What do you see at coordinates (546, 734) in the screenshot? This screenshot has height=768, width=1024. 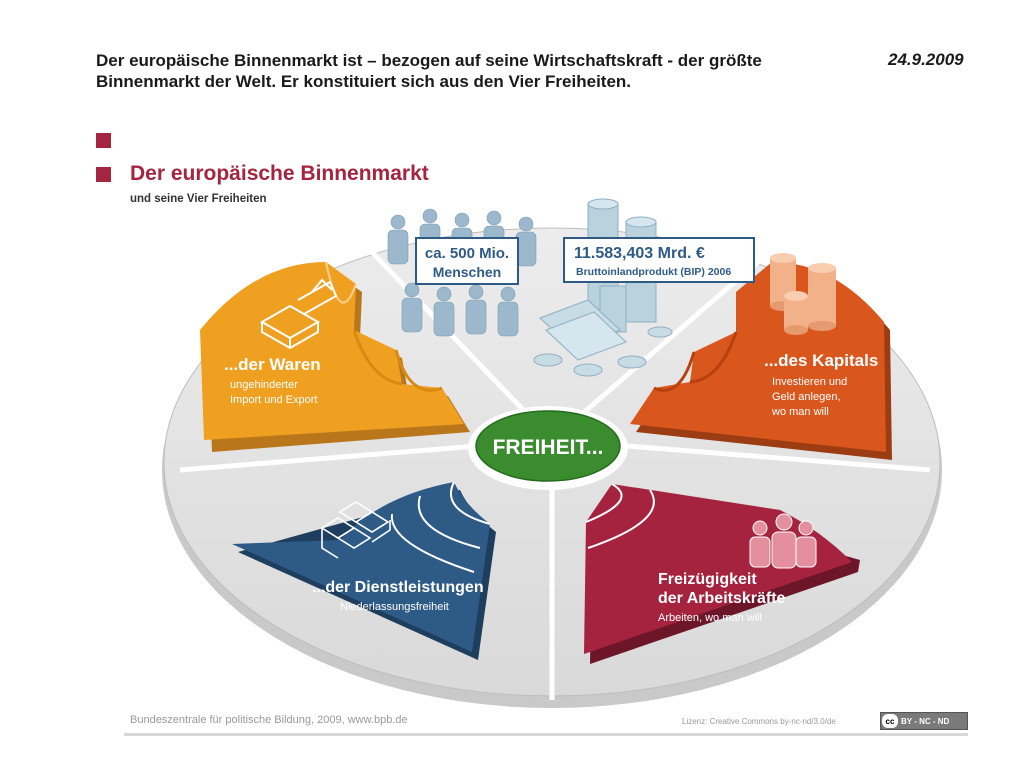 I see `footer-divider` at bounding box center [546, 734].